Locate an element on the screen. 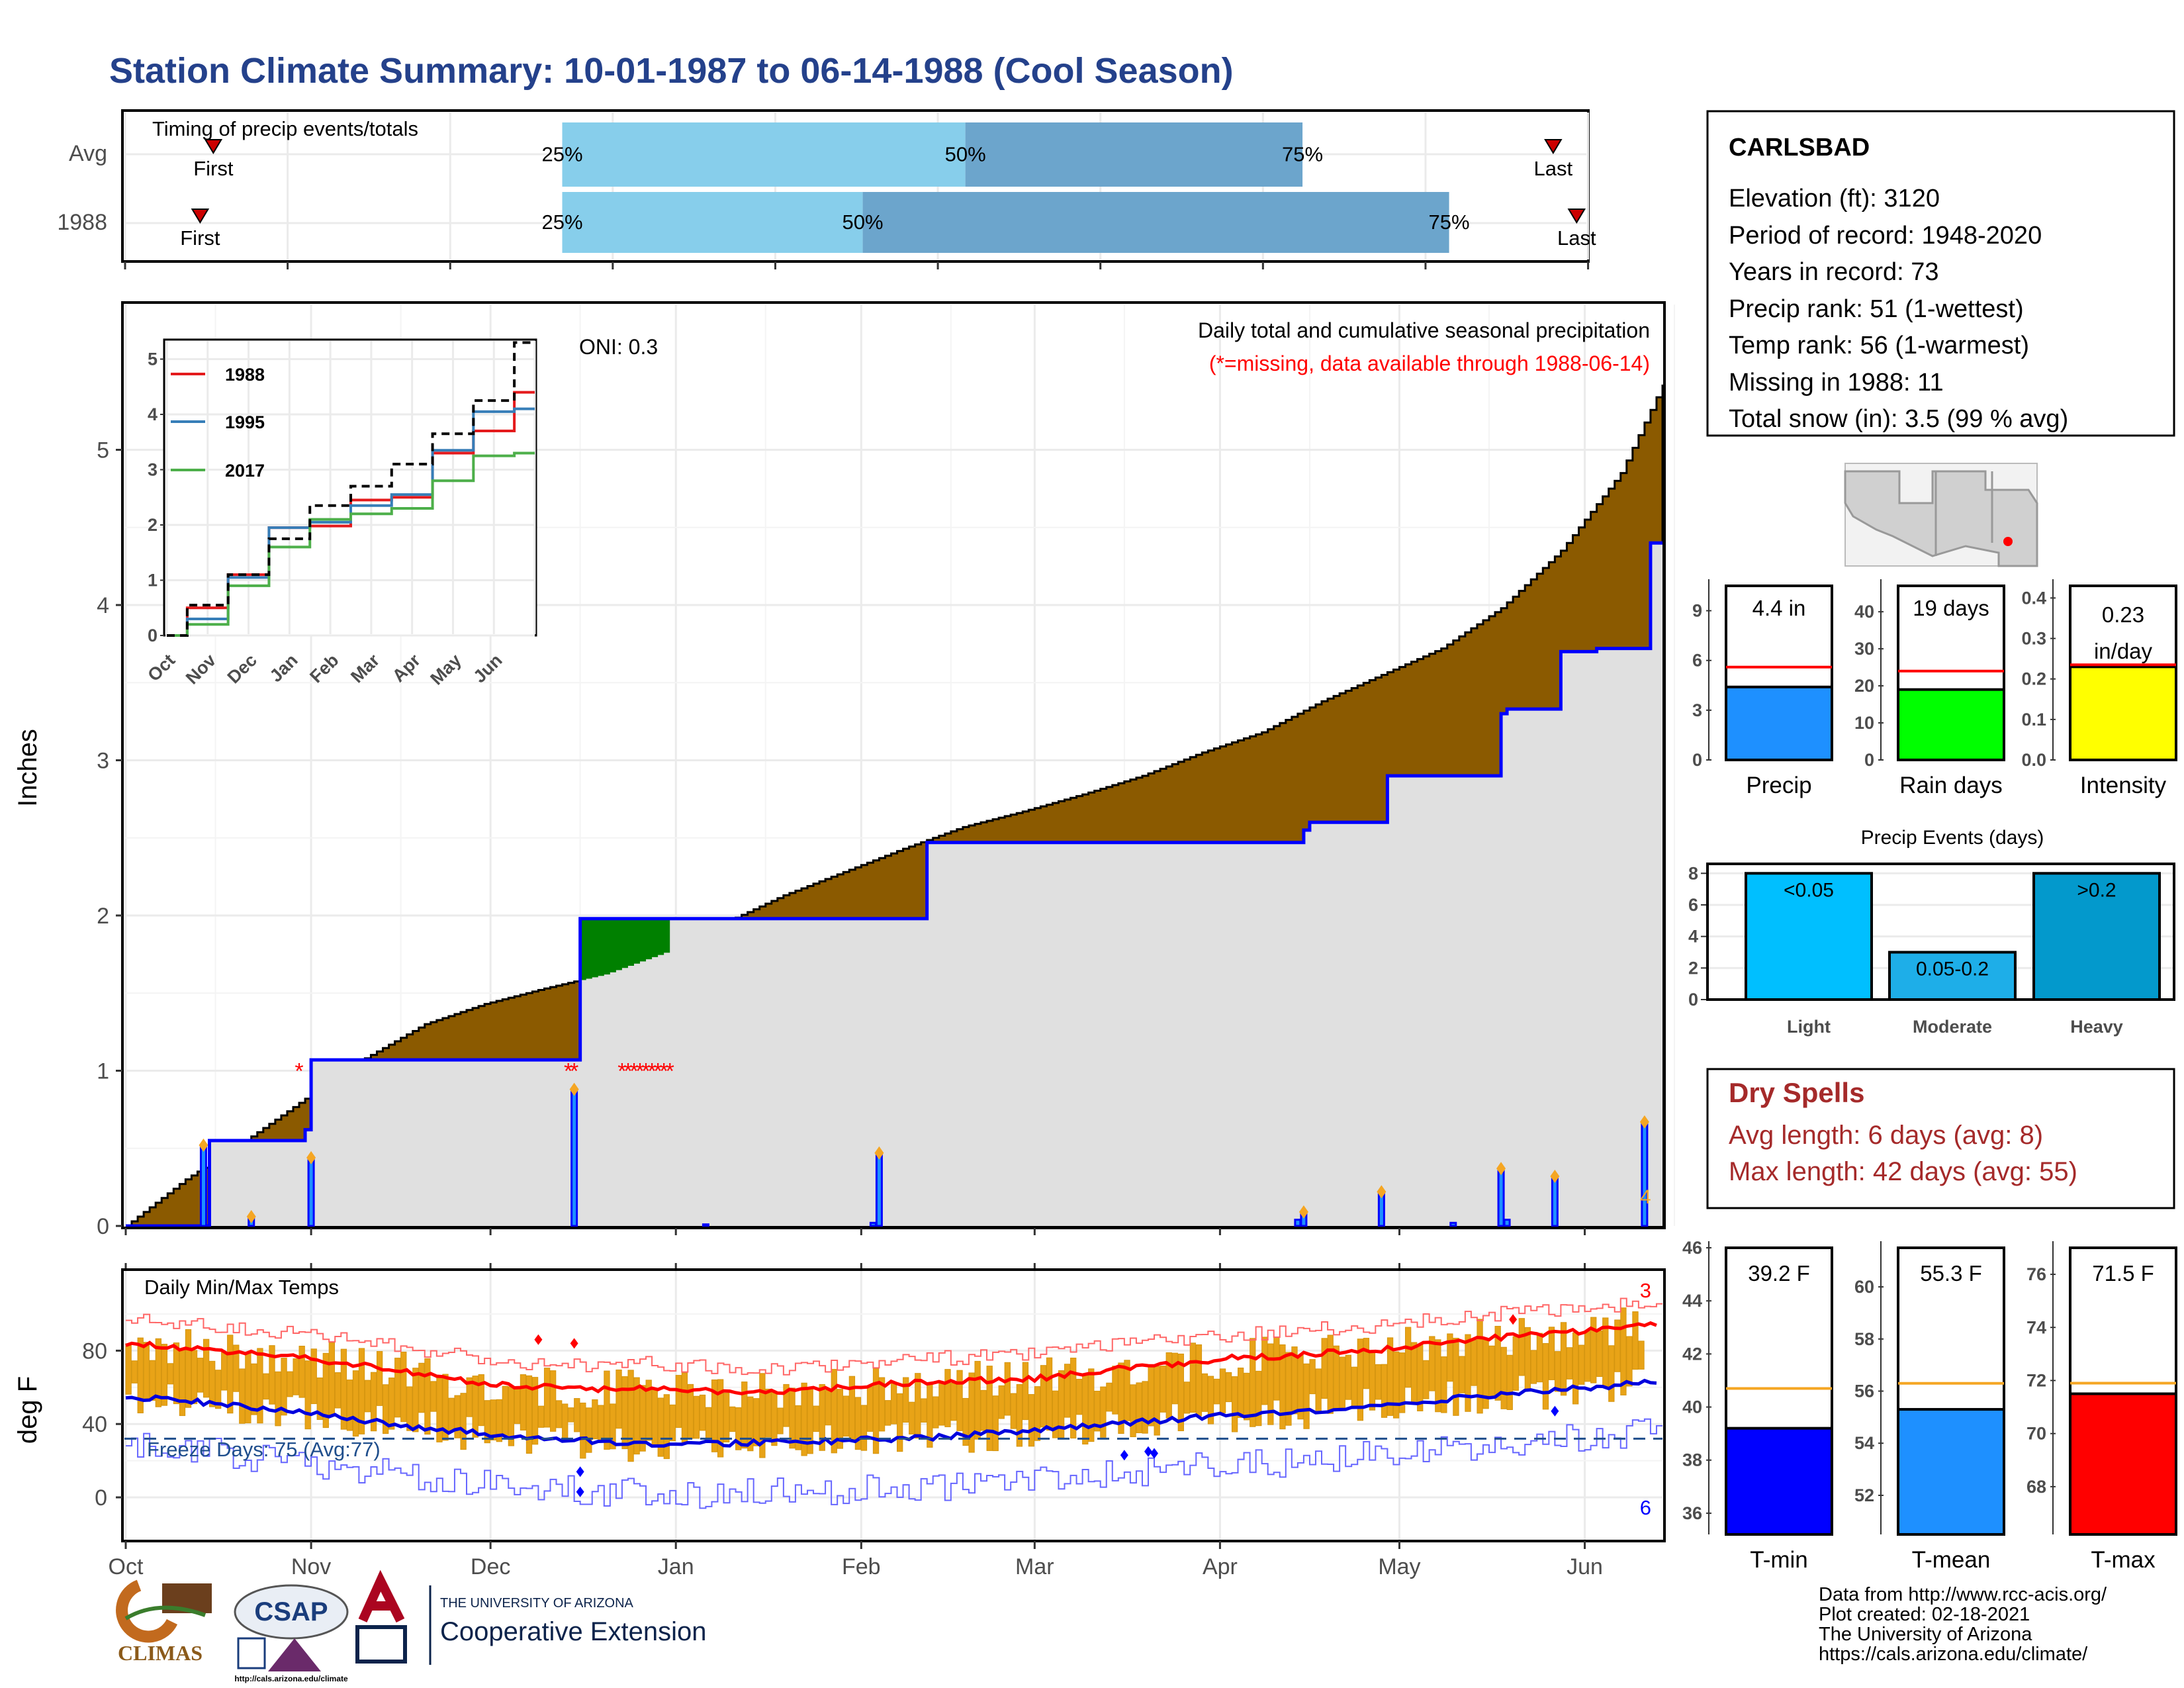  bar-ytick-label: 3 is located at coordinates (1697, 710).